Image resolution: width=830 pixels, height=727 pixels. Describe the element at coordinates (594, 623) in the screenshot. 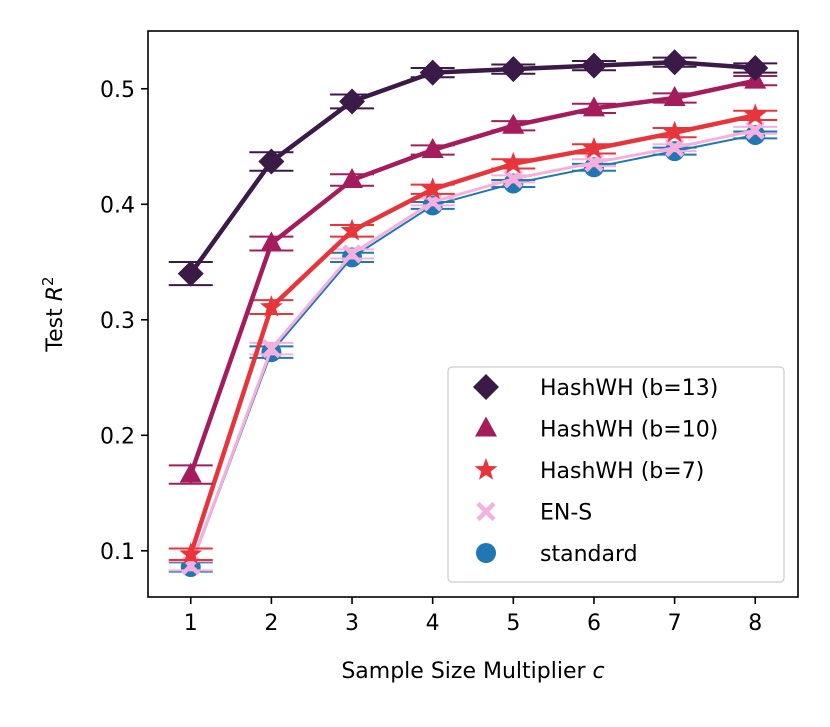

I see `x-tick-label: 6` at that location.